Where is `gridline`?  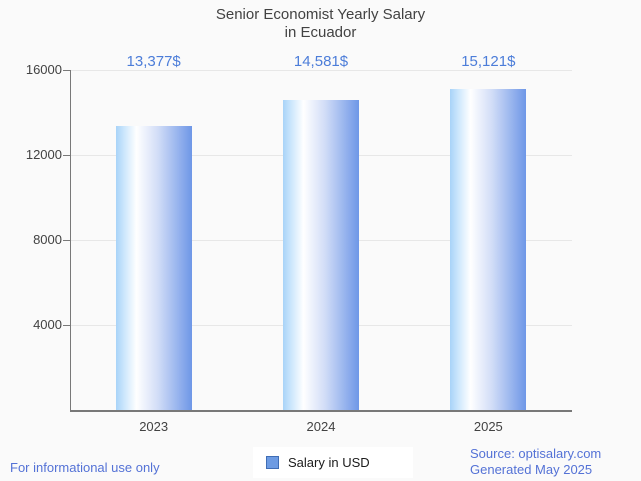 gridline is located at coordinates (321, 70).